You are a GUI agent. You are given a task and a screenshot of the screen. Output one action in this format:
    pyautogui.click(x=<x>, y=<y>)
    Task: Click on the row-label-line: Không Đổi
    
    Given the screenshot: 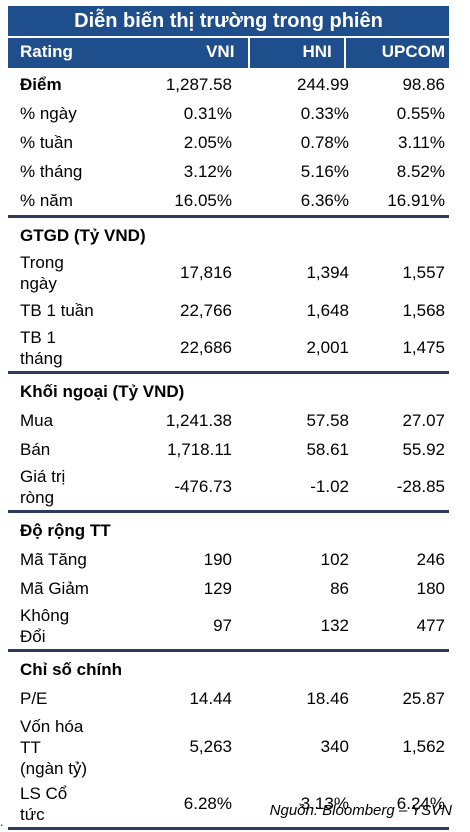 What is the action you would take?
    pyautogui.click(x=45, y=626)
    